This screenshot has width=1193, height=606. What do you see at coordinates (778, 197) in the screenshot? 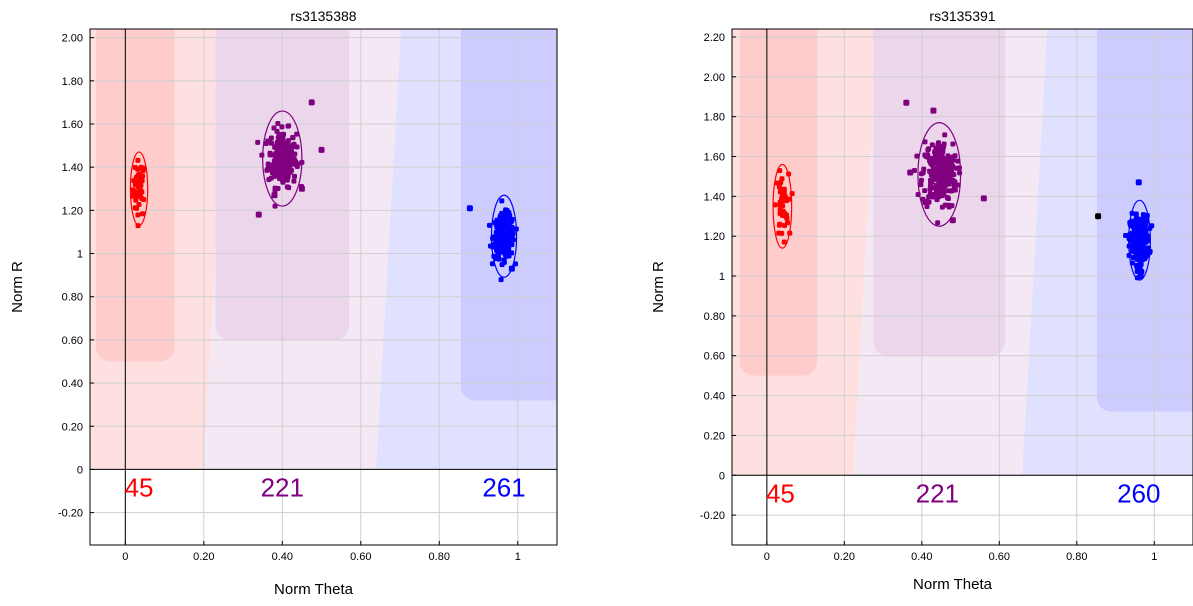
I see `cluster-region` at bounding box center [778, 197].